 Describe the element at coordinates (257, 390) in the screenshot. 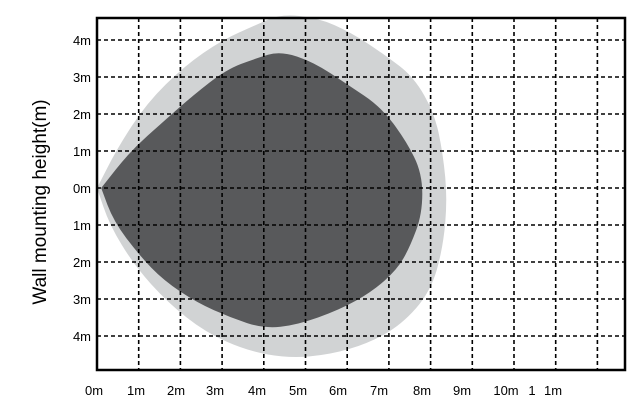

I see `x-tick-label: 4m` at that location.